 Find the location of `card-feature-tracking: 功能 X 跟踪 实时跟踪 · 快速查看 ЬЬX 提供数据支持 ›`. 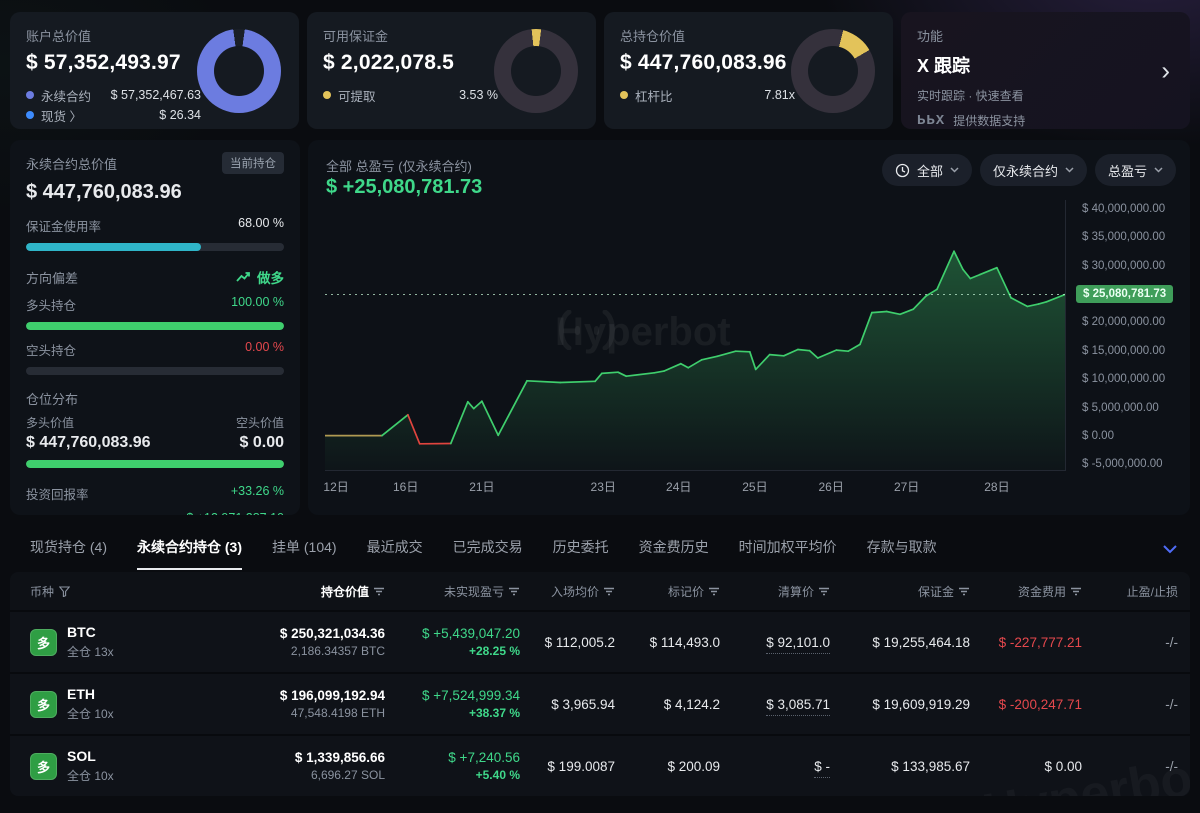

card-feature-tracking: 功能 X 跟踪 实时跟踪 · 快速查看 ЬЬX 提供数据支持 › is located at coordinates (1045, 70).